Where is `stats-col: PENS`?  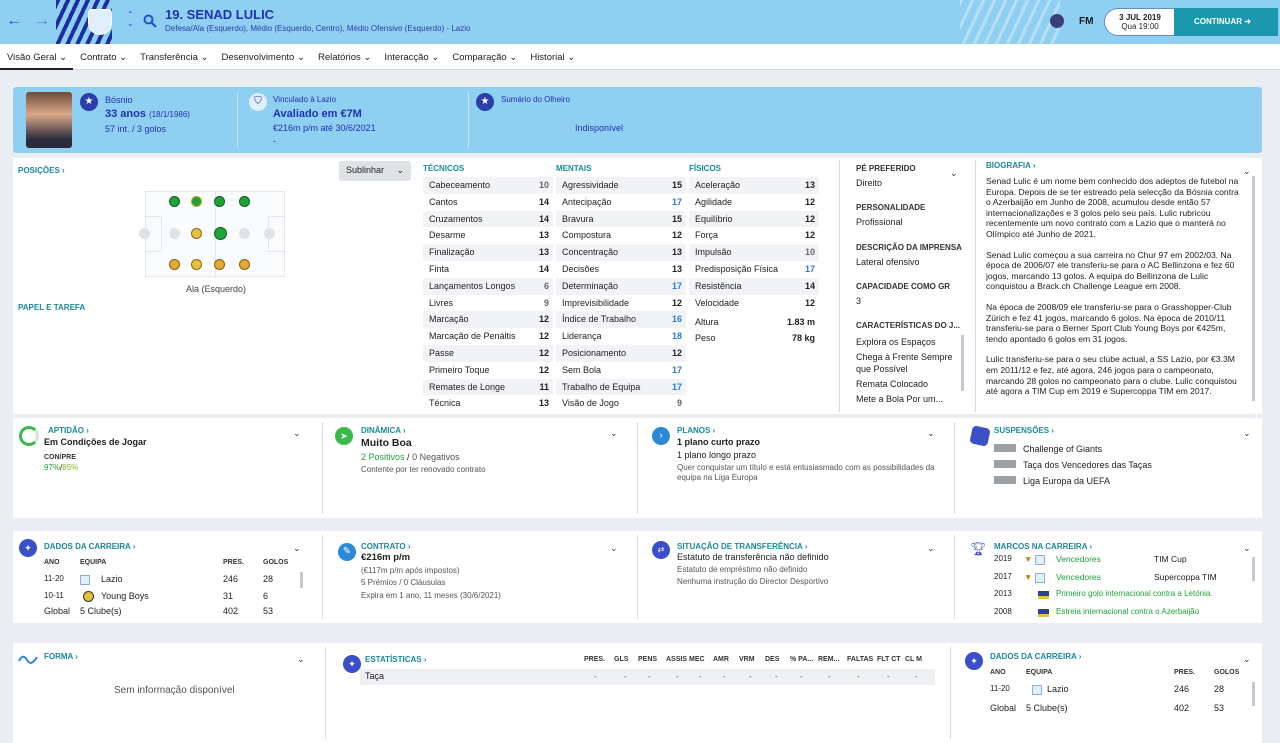
stats-col: PENS is located at coordinates (648, 659).